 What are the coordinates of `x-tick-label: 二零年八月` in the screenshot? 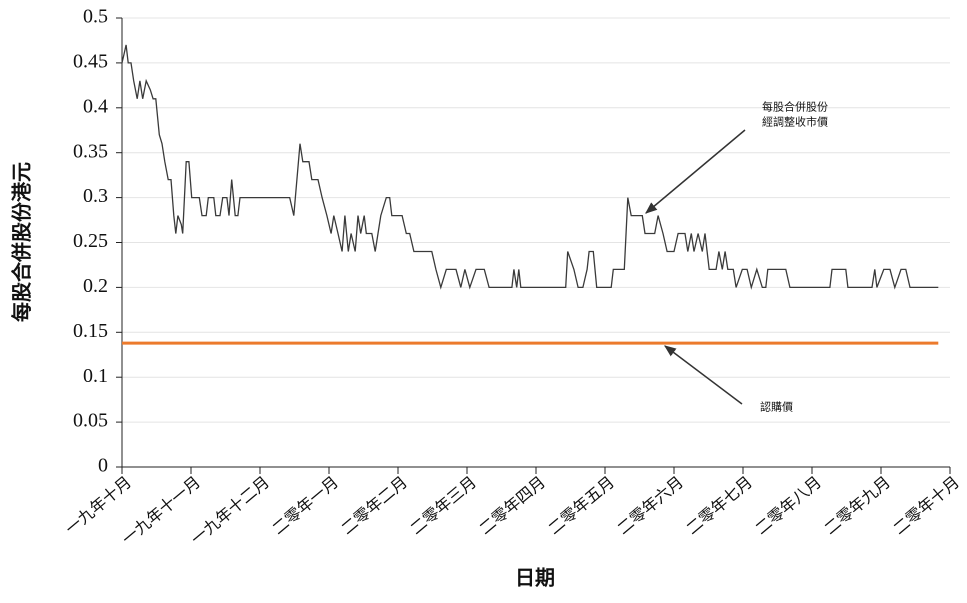 It's located at (788, 505).